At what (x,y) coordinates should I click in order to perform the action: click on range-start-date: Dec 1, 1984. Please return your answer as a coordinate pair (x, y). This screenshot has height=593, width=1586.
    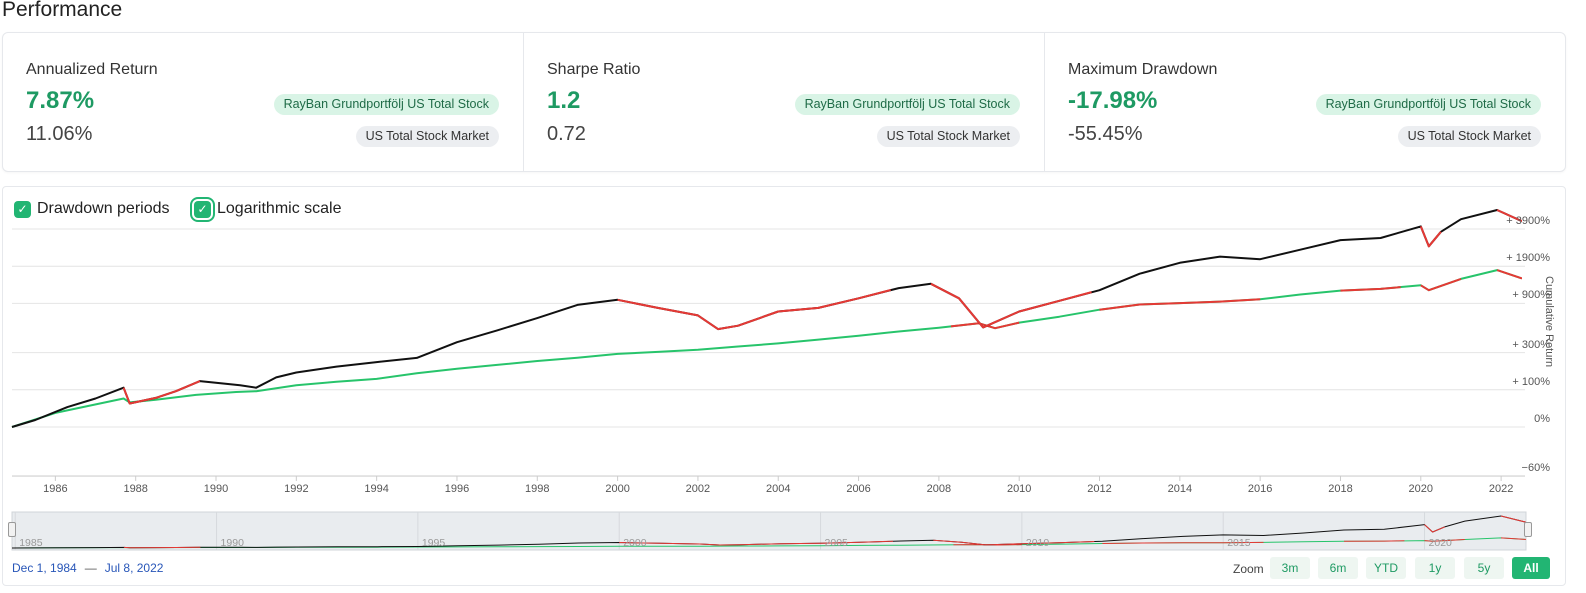
    Looking at the image, I should click on (44, 568).